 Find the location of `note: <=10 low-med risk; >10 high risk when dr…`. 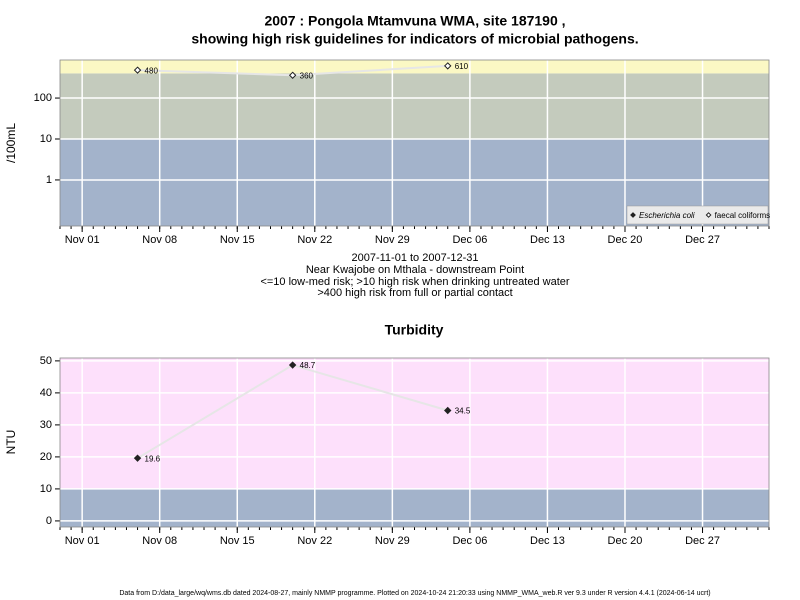

note: <=10 low-med risk; >10 high risk when dr… is located at coordinates (414, 282).